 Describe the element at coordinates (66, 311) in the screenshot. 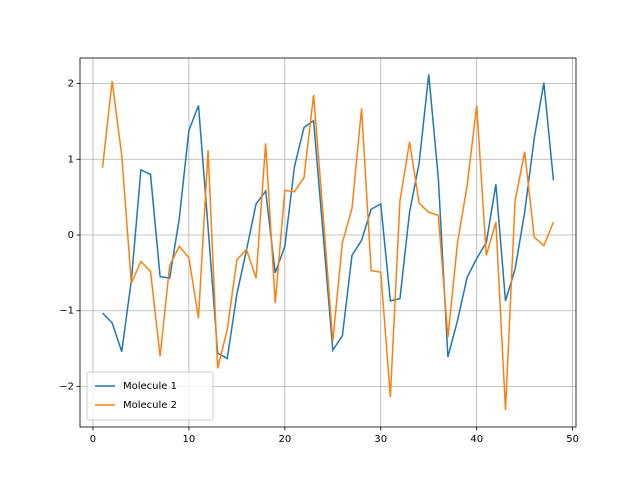

I see `y-tick-label: −1` at that location.